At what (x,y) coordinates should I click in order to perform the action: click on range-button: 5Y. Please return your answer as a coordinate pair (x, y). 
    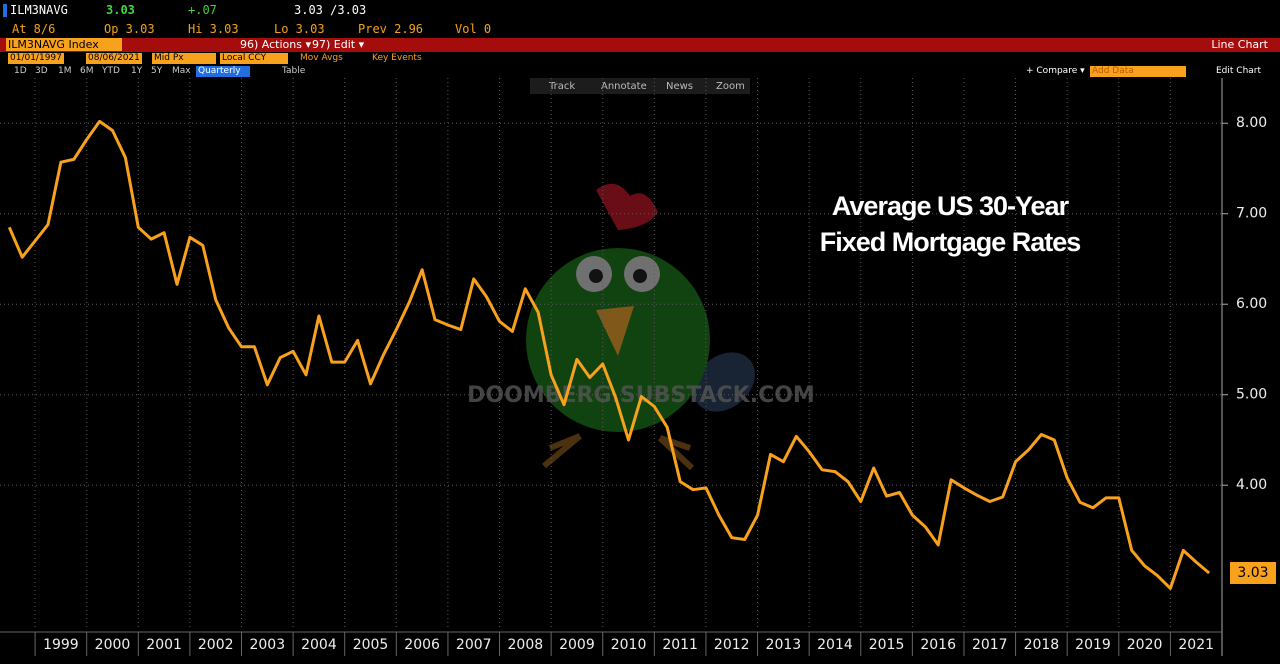
    Looking at the image, I should click on (157, 71).